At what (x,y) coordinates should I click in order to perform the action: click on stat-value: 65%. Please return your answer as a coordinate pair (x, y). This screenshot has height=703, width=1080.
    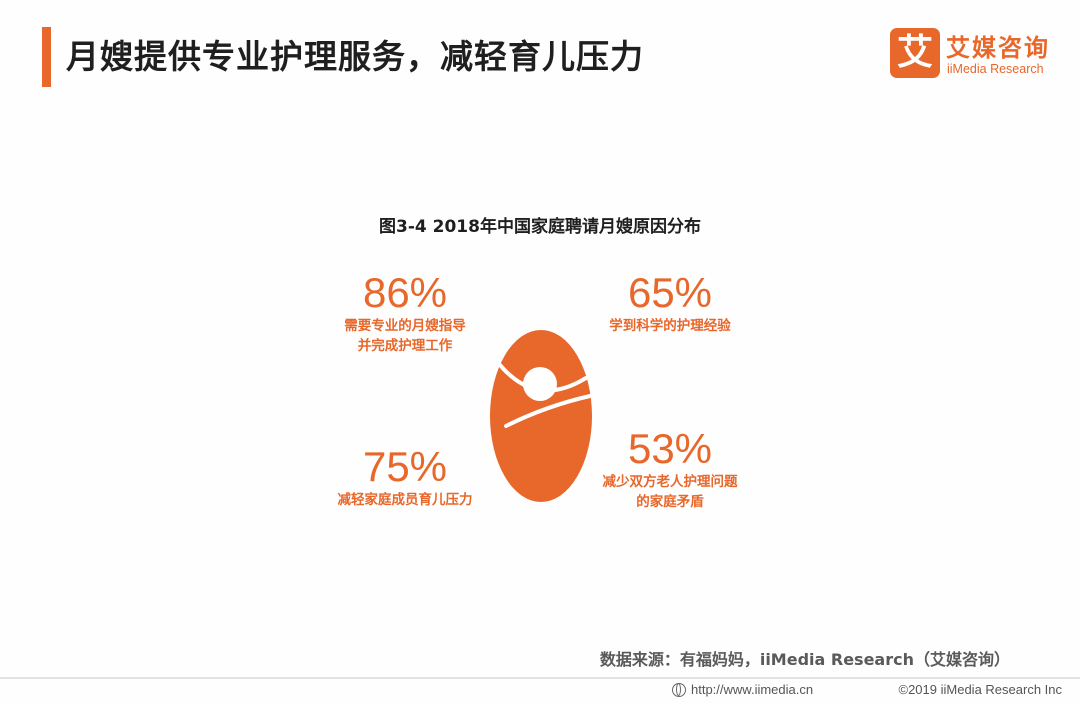
    Looking at the image, I should click on (670, 292).